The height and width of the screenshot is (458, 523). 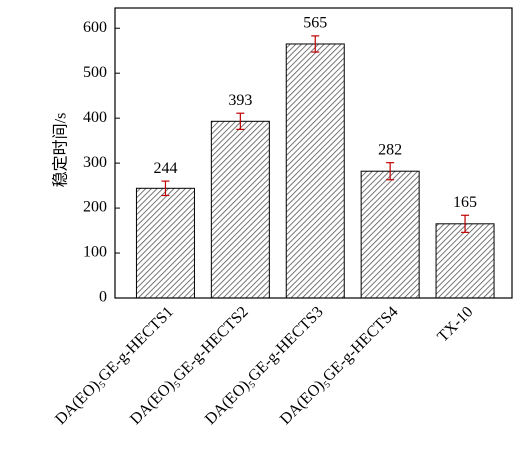 I want to click on y-tick-label: 500, so click(x=95, y=72).